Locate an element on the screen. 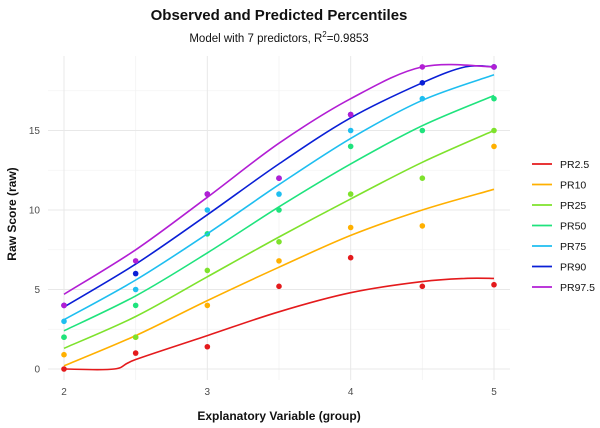 The height and width of the screenshot is (428, 600). subtitle-suffix: =0.9853 is located at coordinates (348, 39).